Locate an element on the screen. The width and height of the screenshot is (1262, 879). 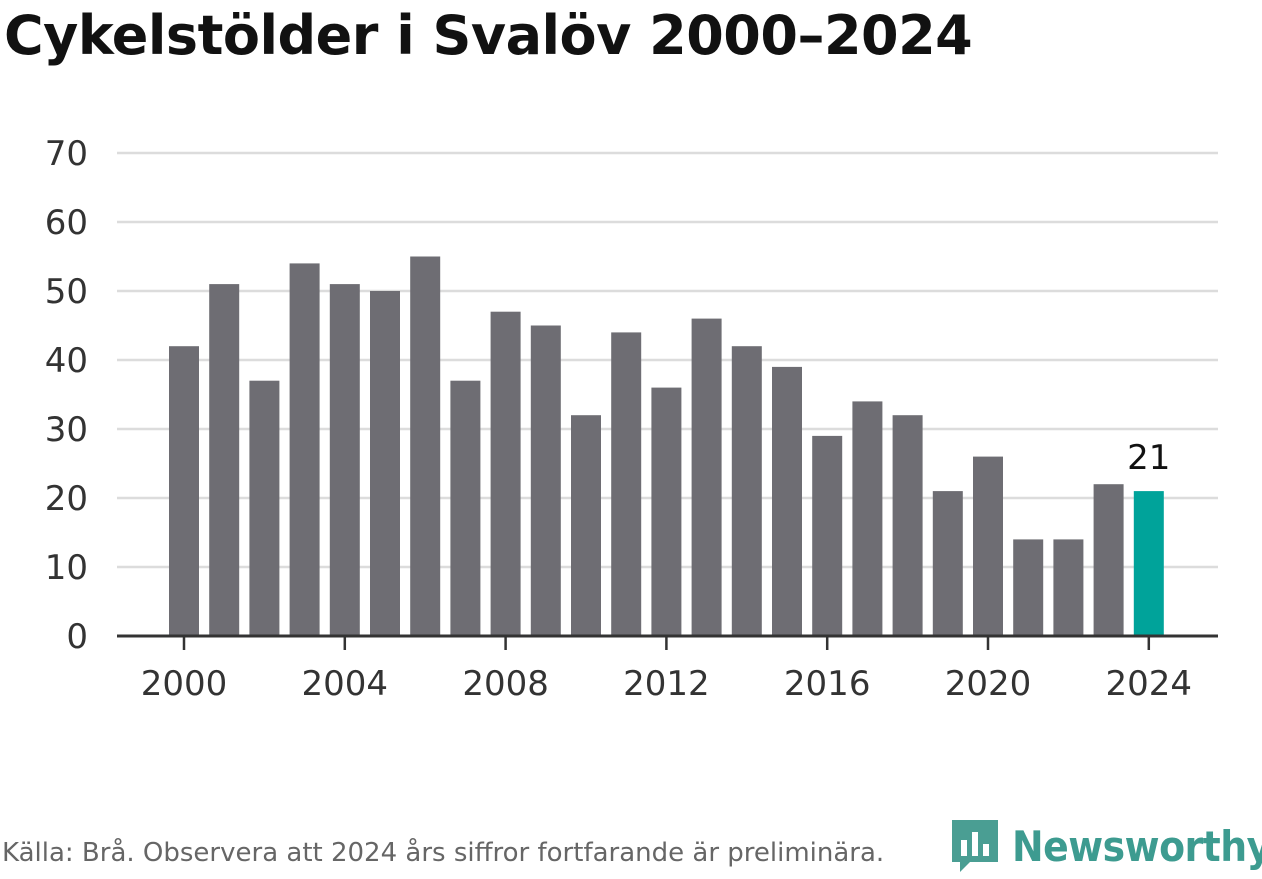
y-tick-label: 30 is located at coordinates (66, 430).